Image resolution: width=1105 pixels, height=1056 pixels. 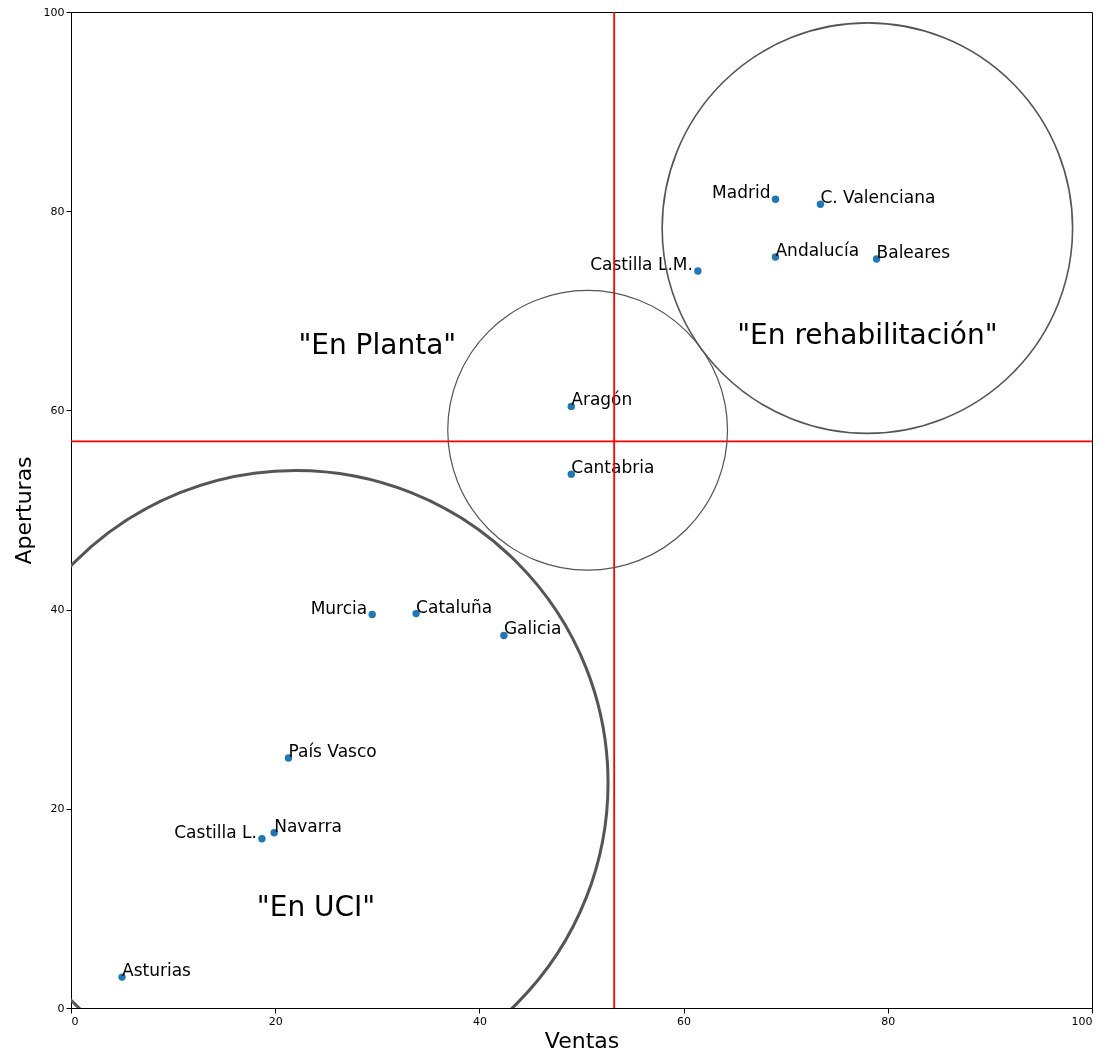 I want to click on series-label: Madrid, so click(x=741, y=192).